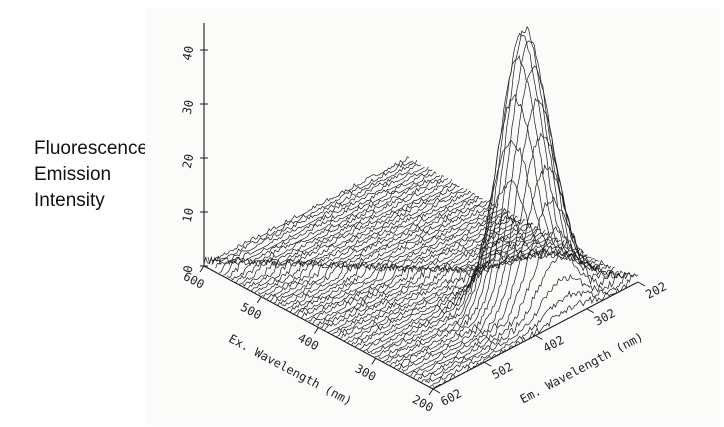 This screenshot has width=724, height=427. Describe the element at coordinates (423, 403) in the screenshot. I see `x-tick-label: 200` at that location.